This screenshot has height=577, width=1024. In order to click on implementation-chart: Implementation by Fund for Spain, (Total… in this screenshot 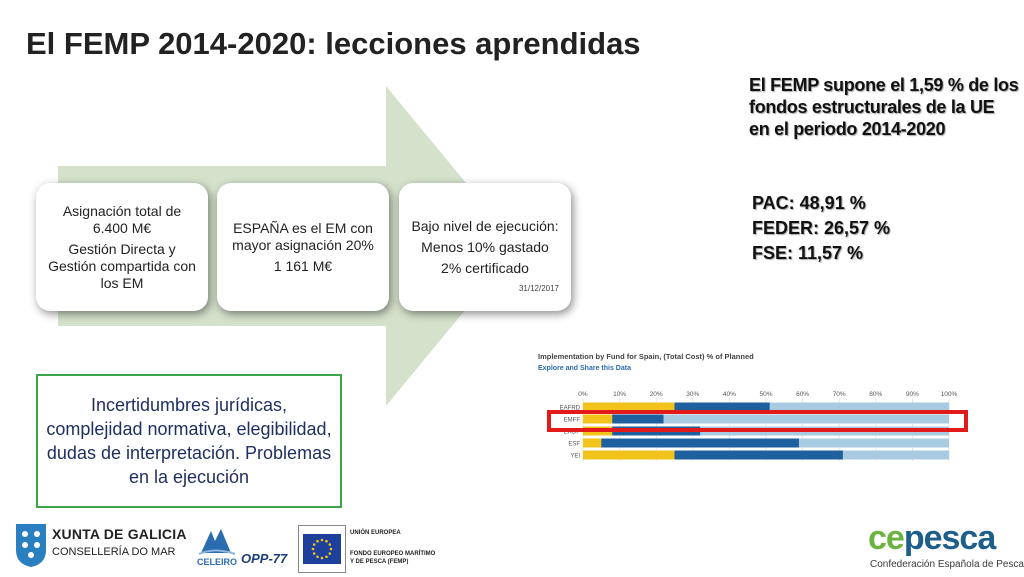, I will do `click(748, 406)`.